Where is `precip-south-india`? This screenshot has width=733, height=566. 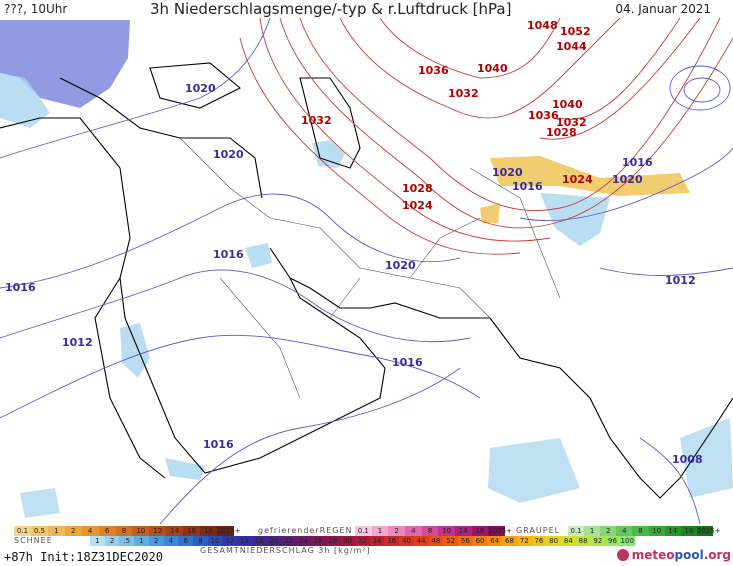
precip-south-india is located at coordinates (534, 470).